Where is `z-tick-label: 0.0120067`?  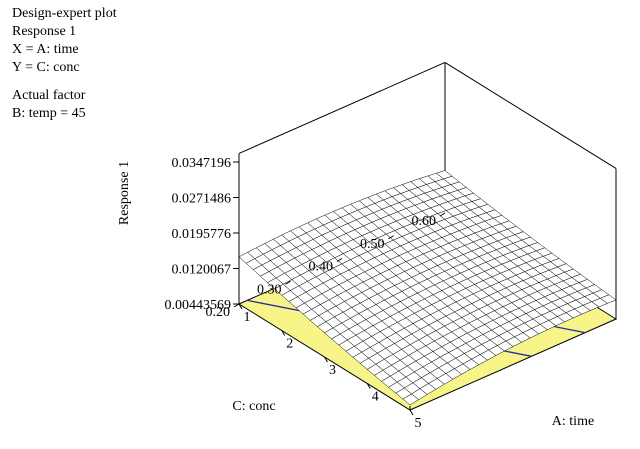 z-tick-label: 0.0120067 is located at coordinates (202, 270).